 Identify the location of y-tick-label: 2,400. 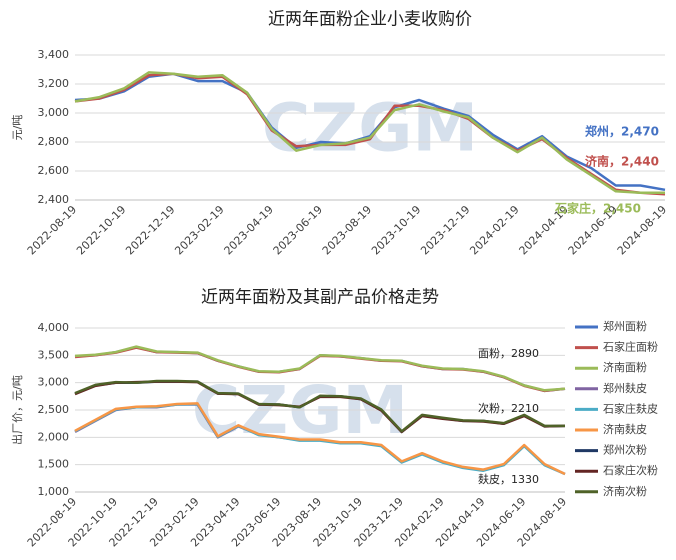
(54, 199).